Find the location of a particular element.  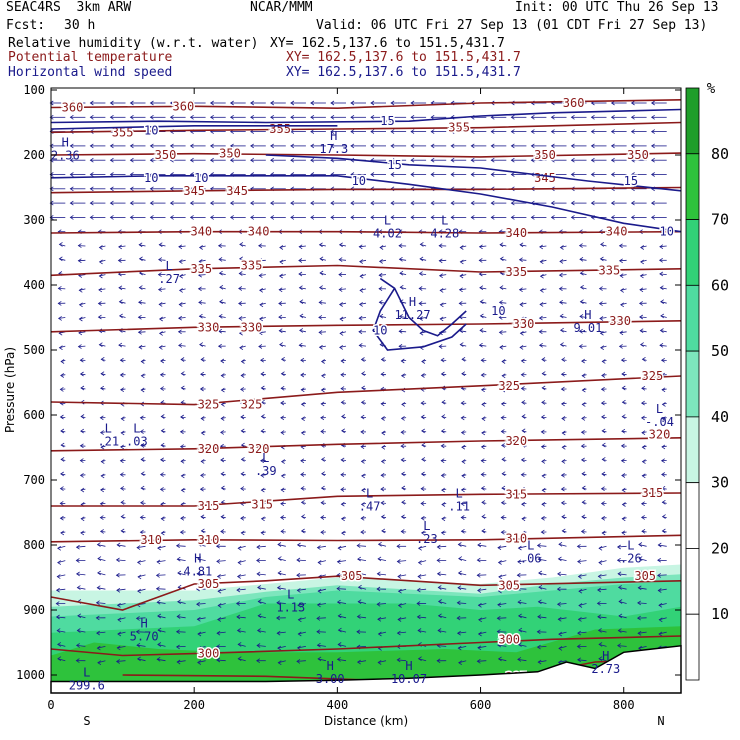

wind-speed-contour-label: 10 is located at coordinates (359, 181).